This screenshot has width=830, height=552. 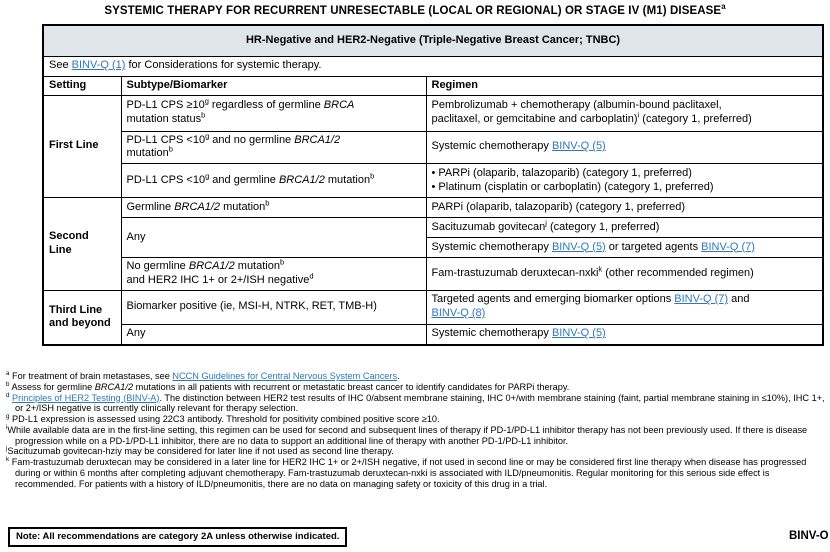 What do you see at coordinates (82, 85) in the screenshot?
I see `col-header-setting: Setting` at bounding box center [82, 85].